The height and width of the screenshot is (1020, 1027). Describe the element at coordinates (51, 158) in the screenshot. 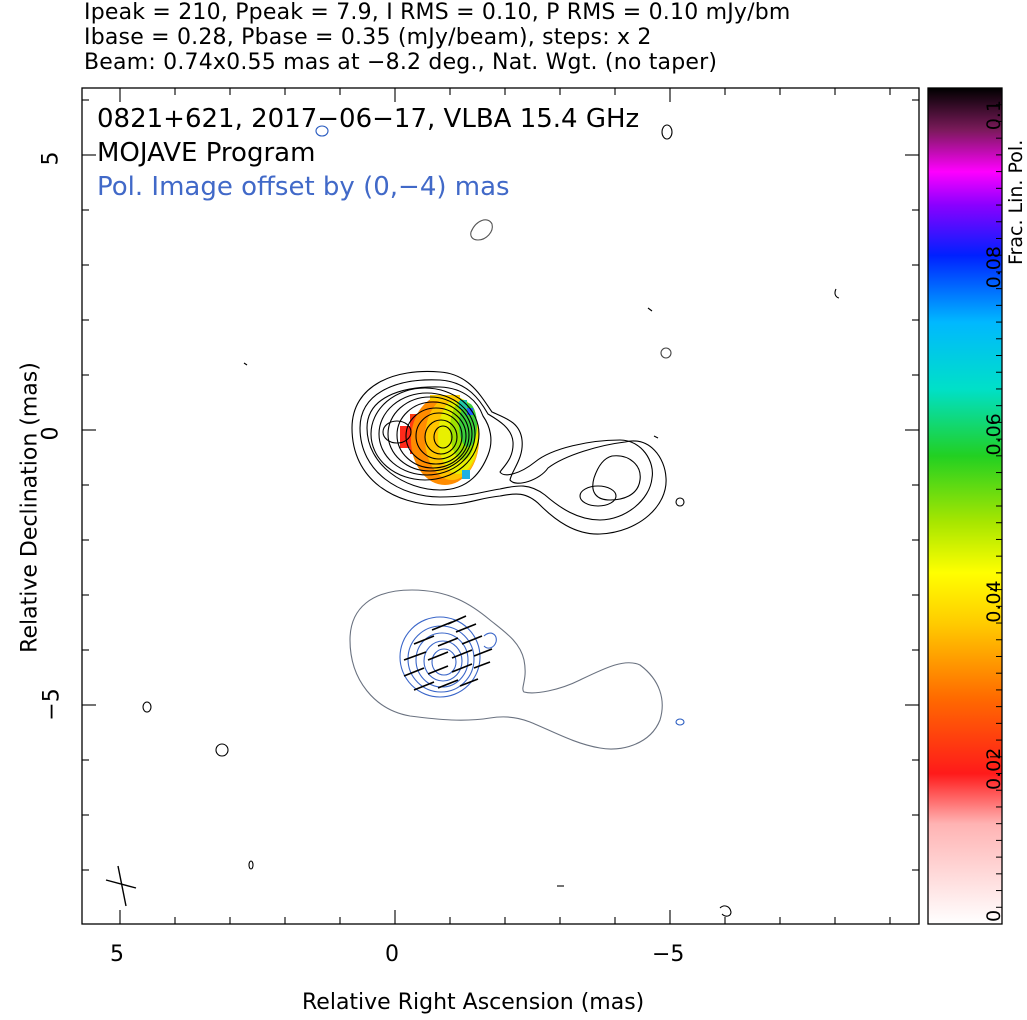

I see `y-tick-label-5: 5` at that location.